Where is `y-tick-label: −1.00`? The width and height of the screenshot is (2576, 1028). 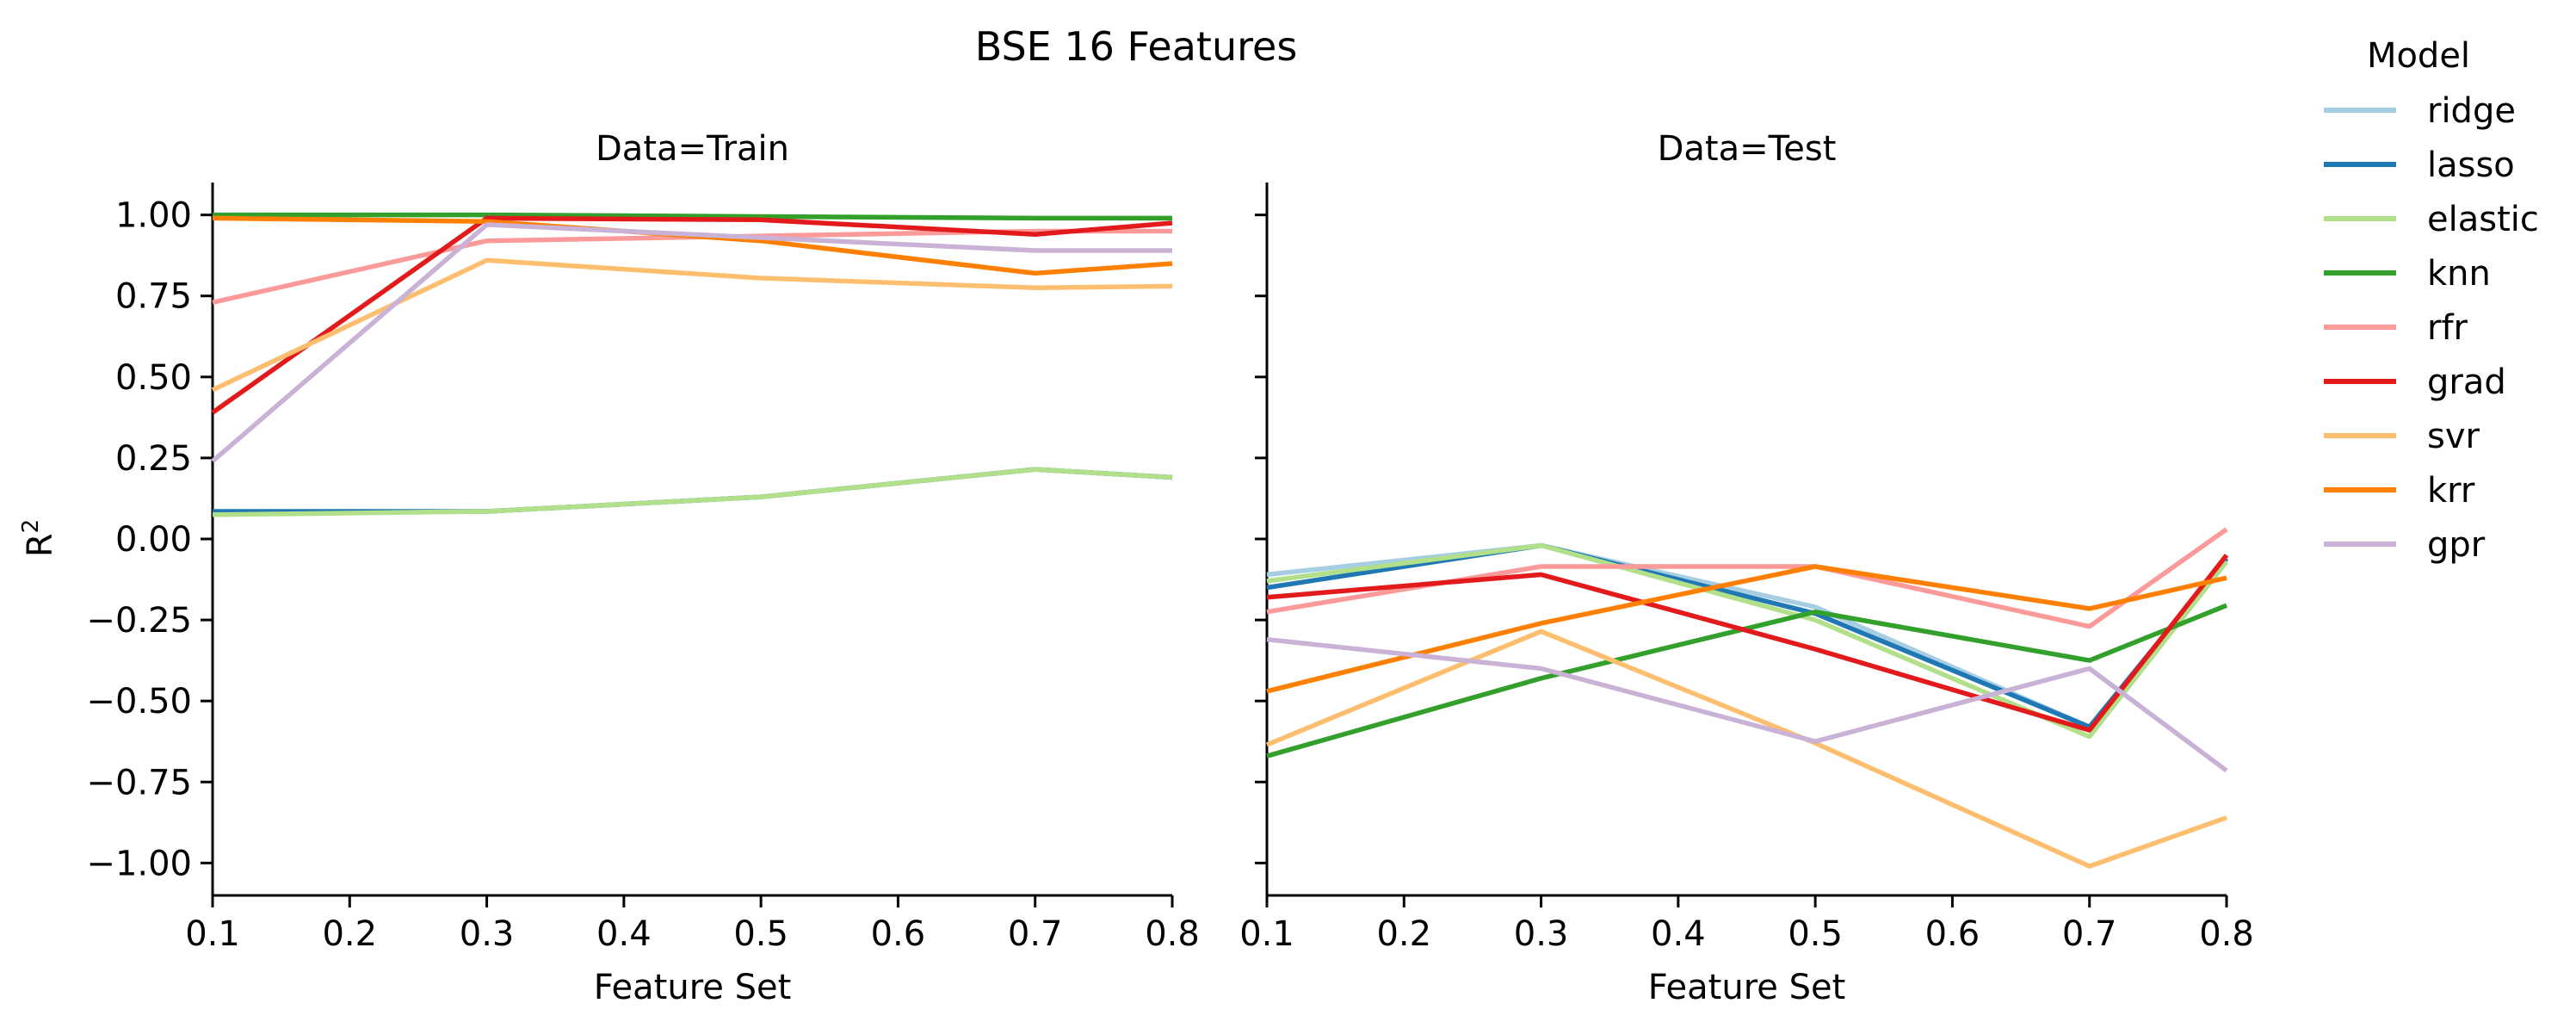
y-tick-label: −1.00 is located at coordinates (139, 863).